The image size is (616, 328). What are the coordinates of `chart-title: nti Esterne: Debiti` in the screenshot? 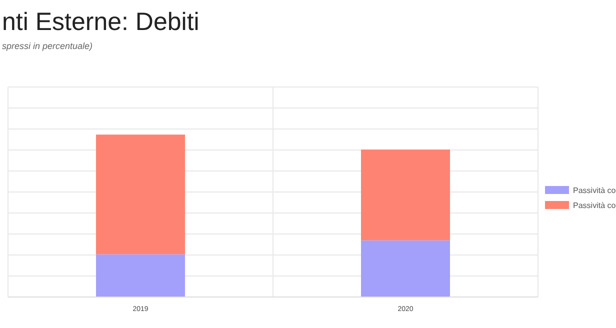 It's located at (101, 22).